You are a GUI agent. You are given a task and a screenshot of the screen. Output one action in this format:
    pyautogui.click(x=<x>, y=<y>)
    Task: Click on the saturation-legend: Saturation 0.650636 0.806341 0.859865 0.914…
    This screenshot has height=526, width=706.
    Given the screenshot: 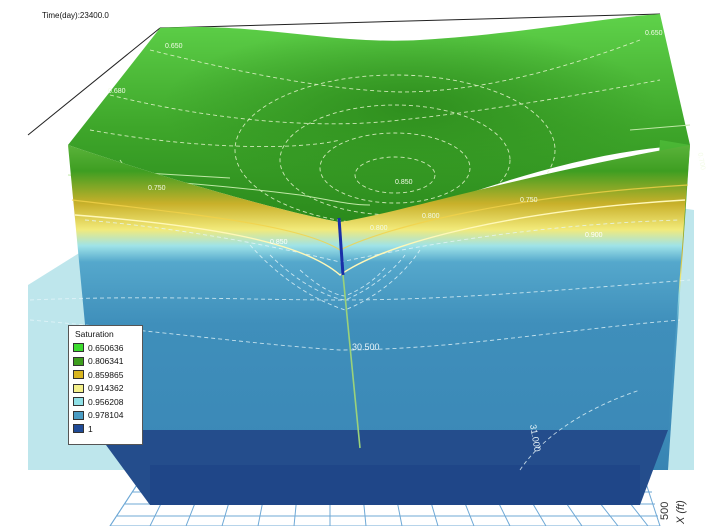 What is the action you would take?
    pyautogui.click(x=105, y=385)
    